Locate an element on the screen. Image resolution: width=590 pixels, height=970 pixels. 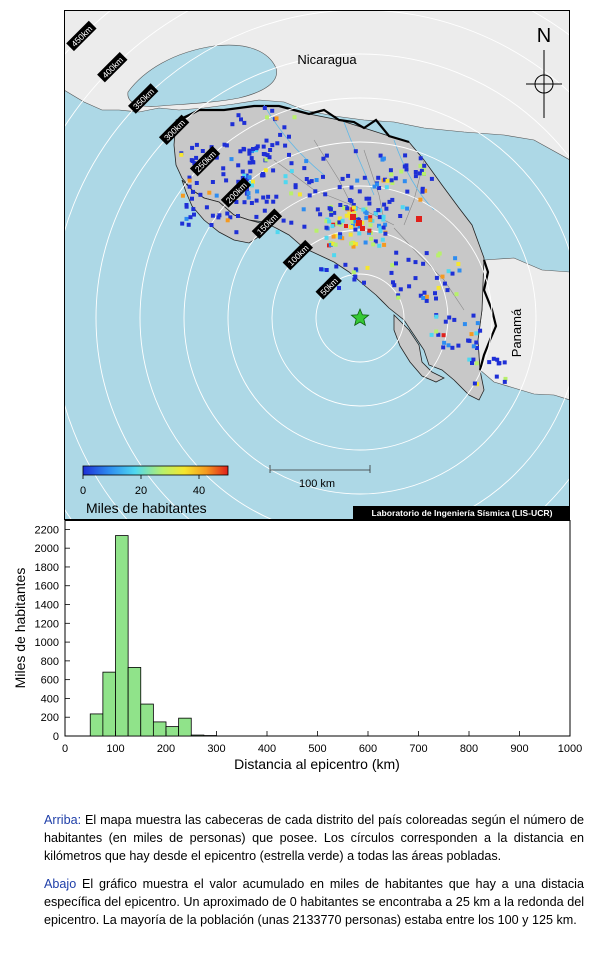
x-tick-label-100: 100 is located at coordinates (115, 749).